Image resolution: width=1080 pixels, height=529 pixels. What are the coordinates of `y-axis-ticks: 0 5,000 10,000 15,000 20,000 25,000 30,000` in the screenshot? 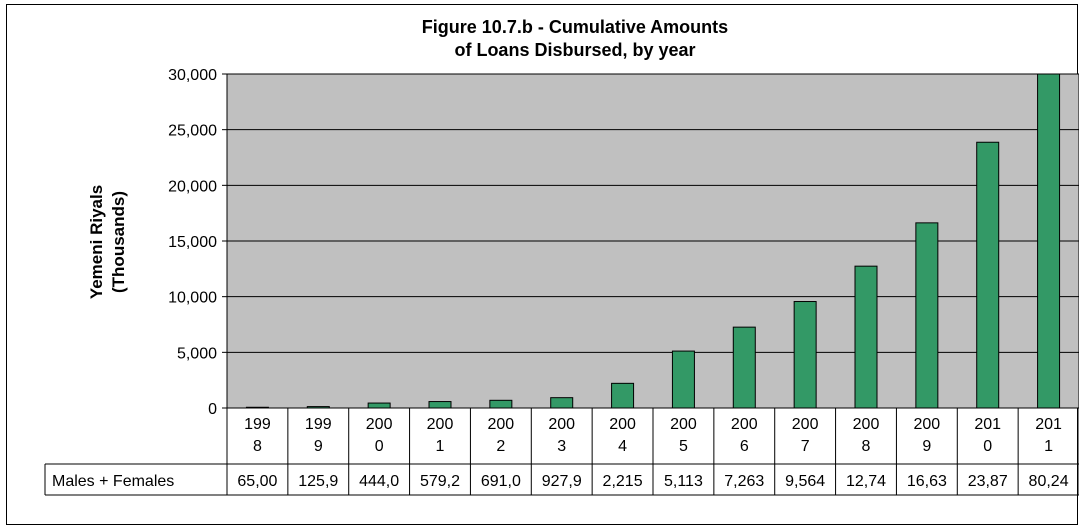 It's located at (197, 242).